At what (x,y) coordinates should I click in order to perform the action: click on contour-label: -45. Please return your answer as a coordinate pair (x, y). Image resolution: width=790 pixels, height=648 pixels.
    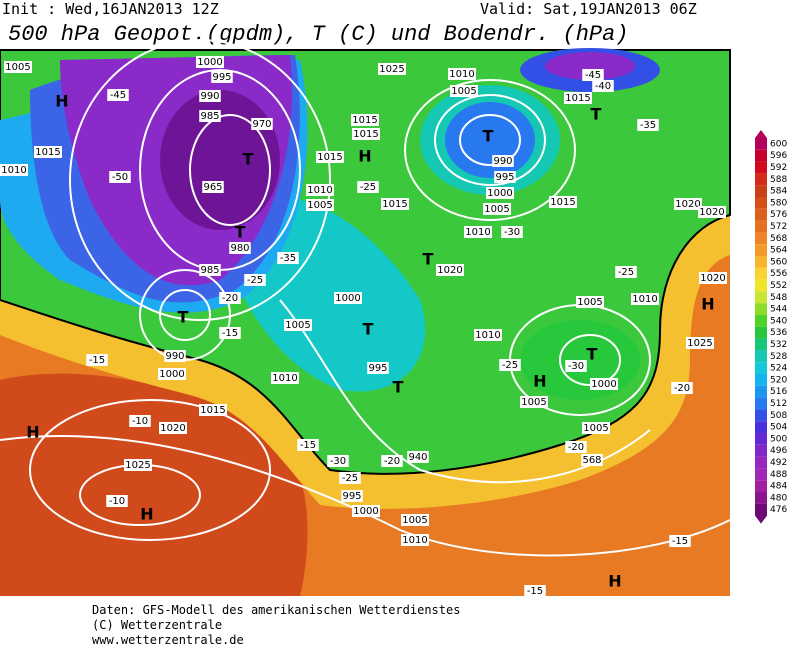
    Looking at the image, I should click on (593, 75).